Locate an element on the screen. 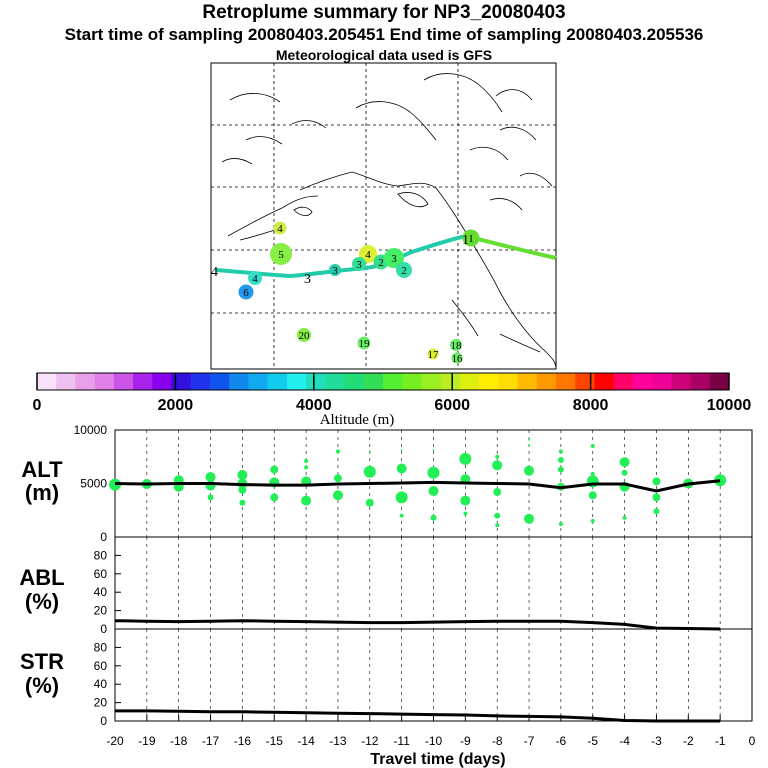  plume-marker-label: 1 is located at coordinates (471, 239).